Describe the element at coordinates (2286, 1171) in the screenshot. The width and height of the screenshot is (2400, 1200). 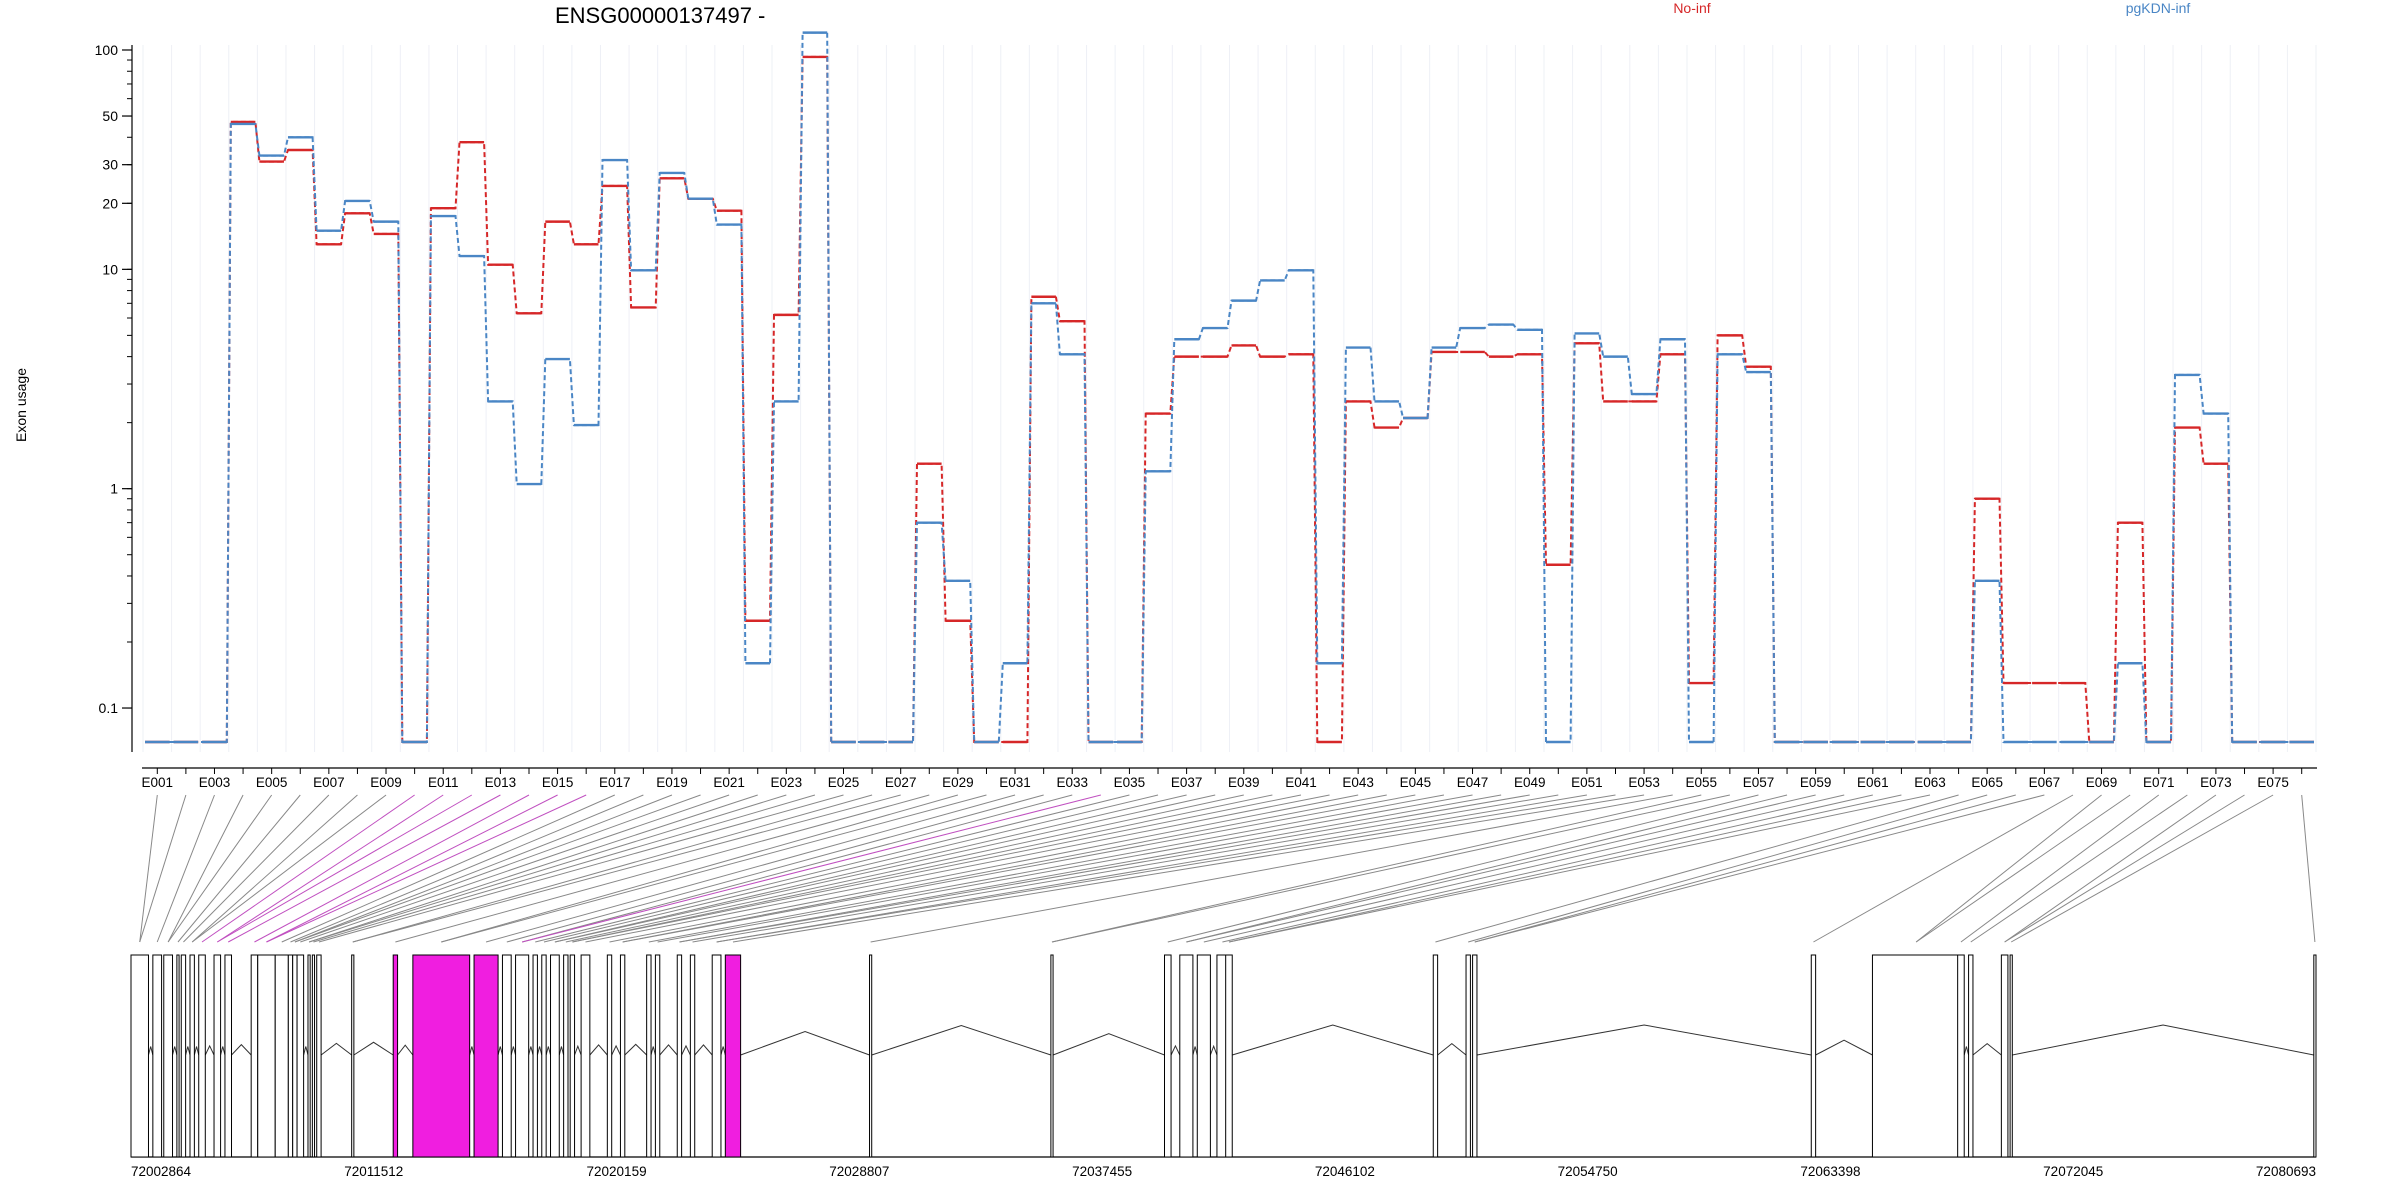
I see `coordinate-label: 72080693` at that location.